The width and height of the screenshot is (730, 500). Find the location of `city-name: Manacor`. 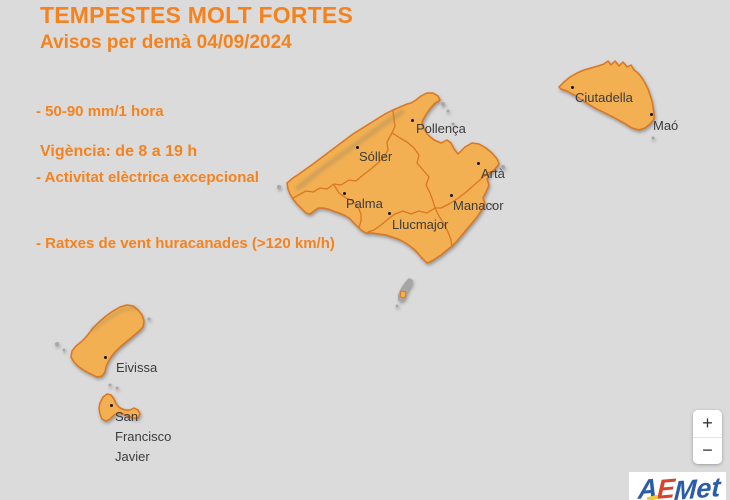

city-name: Manacor is located at coordinates (478, 205).